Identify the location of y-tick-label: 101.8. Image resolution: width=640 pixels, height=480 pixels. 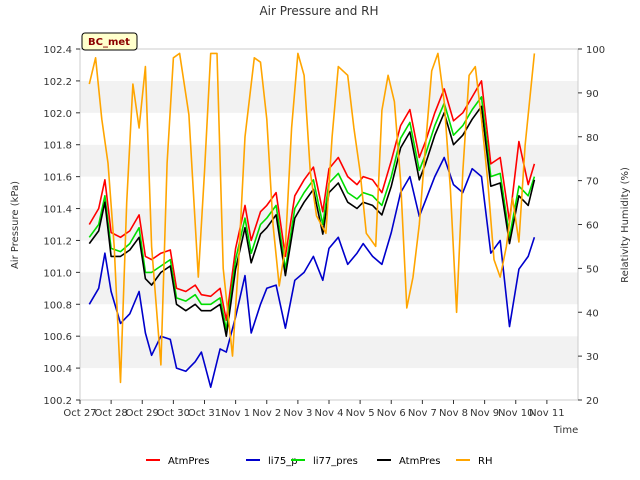
(57, 146).